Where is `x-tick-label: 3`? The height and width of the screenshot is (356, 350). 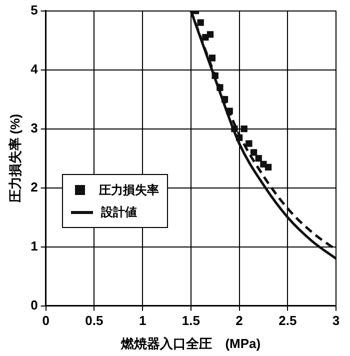
x-tick-label: 3 is located at coordinates (336, 320).